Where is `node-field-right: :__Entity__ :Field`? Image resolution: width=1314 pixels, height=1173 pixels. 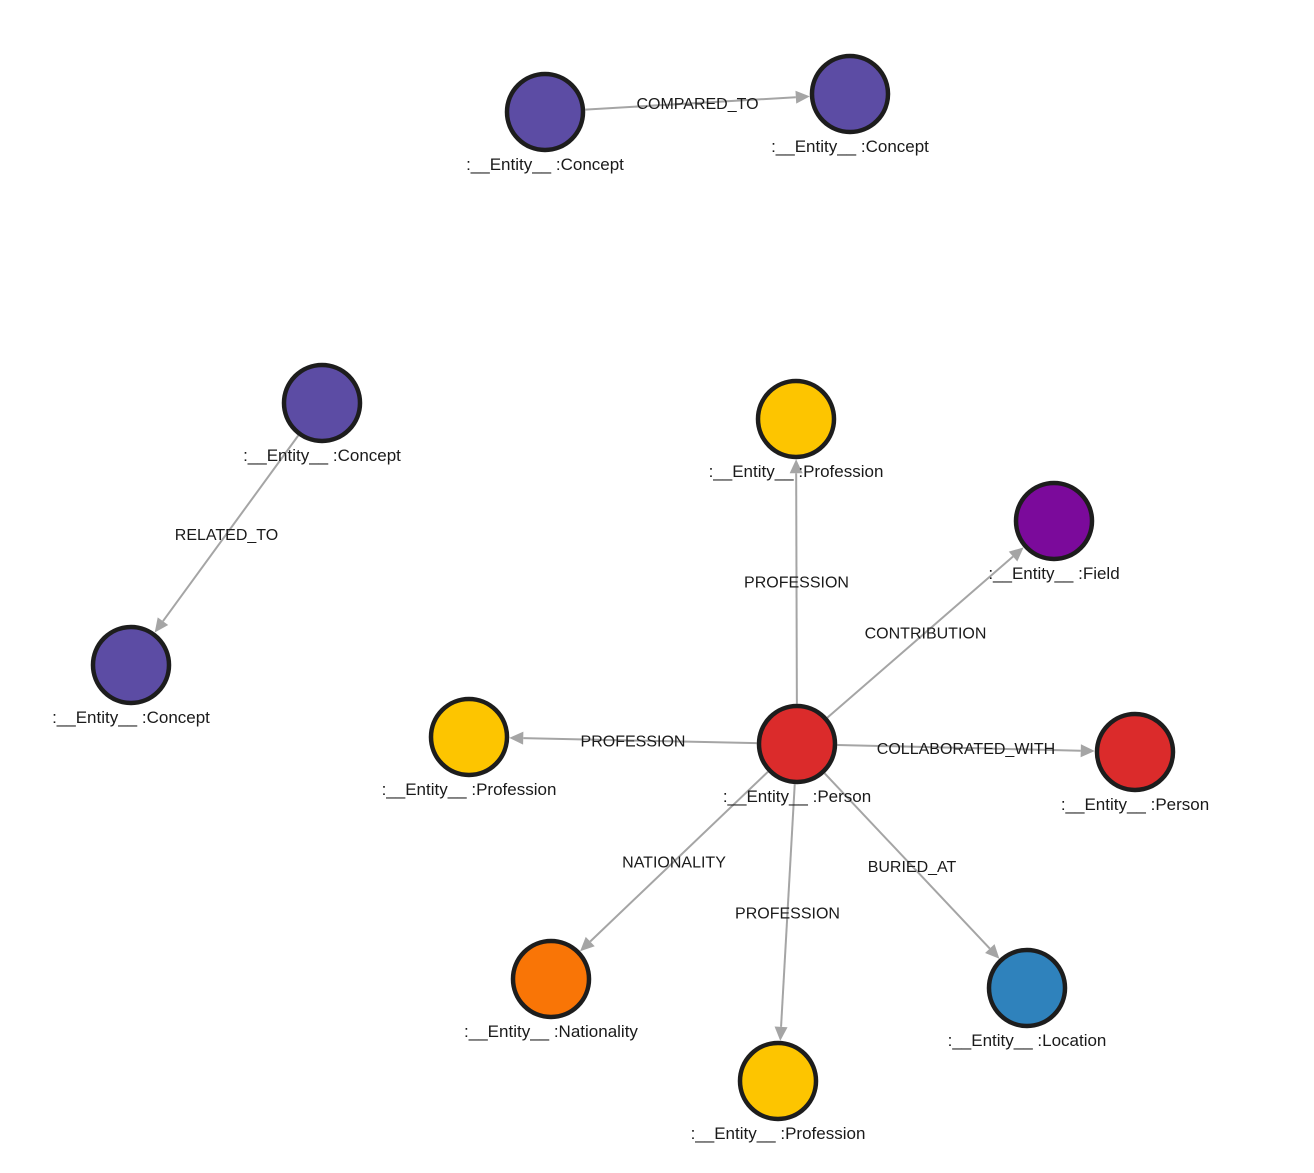
node-field-right: :__Entity__ :Field is located at coordinates (1054, 531).